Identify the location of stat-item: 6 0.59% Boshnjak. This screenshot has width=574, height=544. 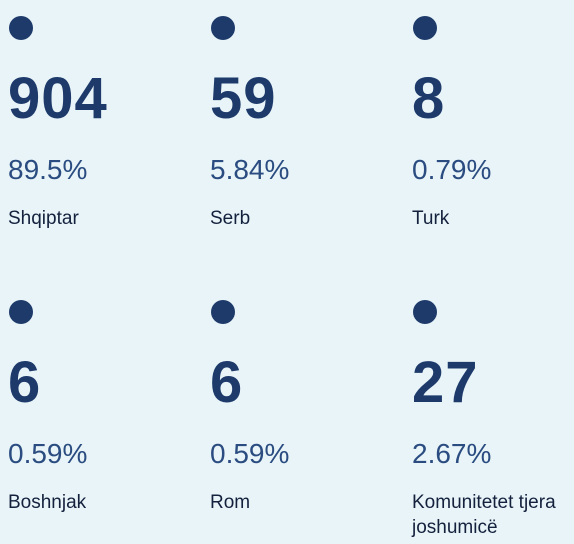
(88, 407).